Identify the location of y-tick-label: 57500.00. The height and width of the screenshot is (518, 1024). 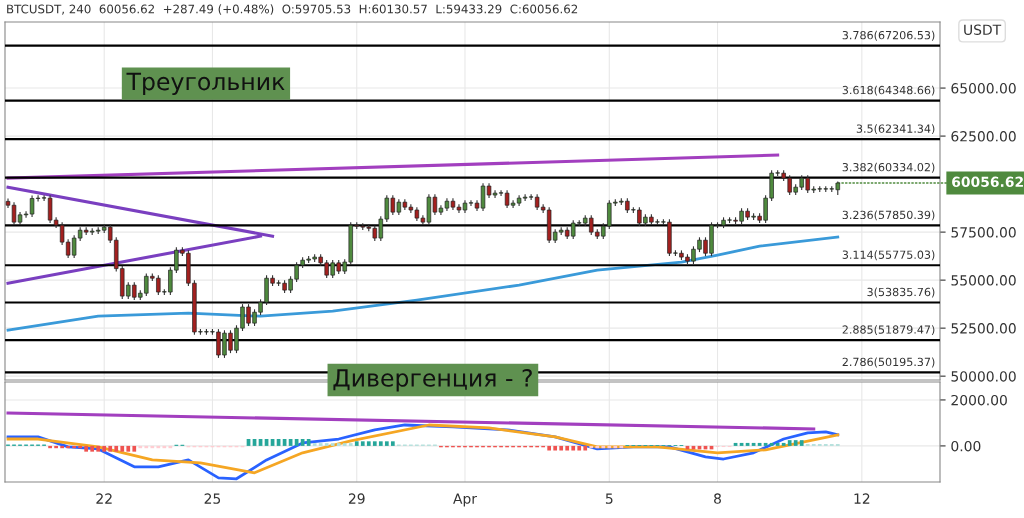
(983, 232).